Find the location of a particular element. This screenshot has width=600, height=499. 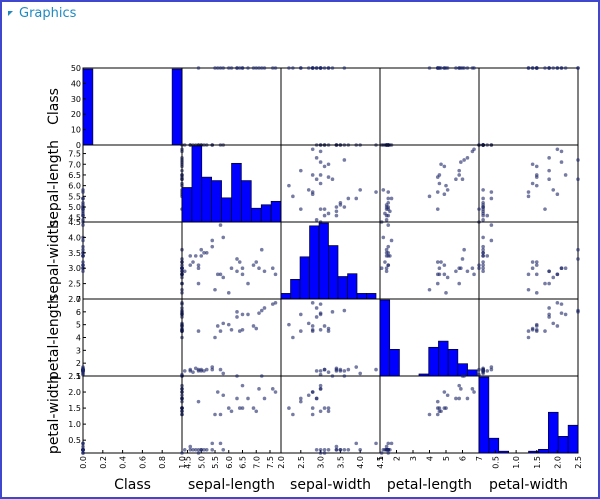

y-tick-label: 6.0 is located at coordinates (74, 186).